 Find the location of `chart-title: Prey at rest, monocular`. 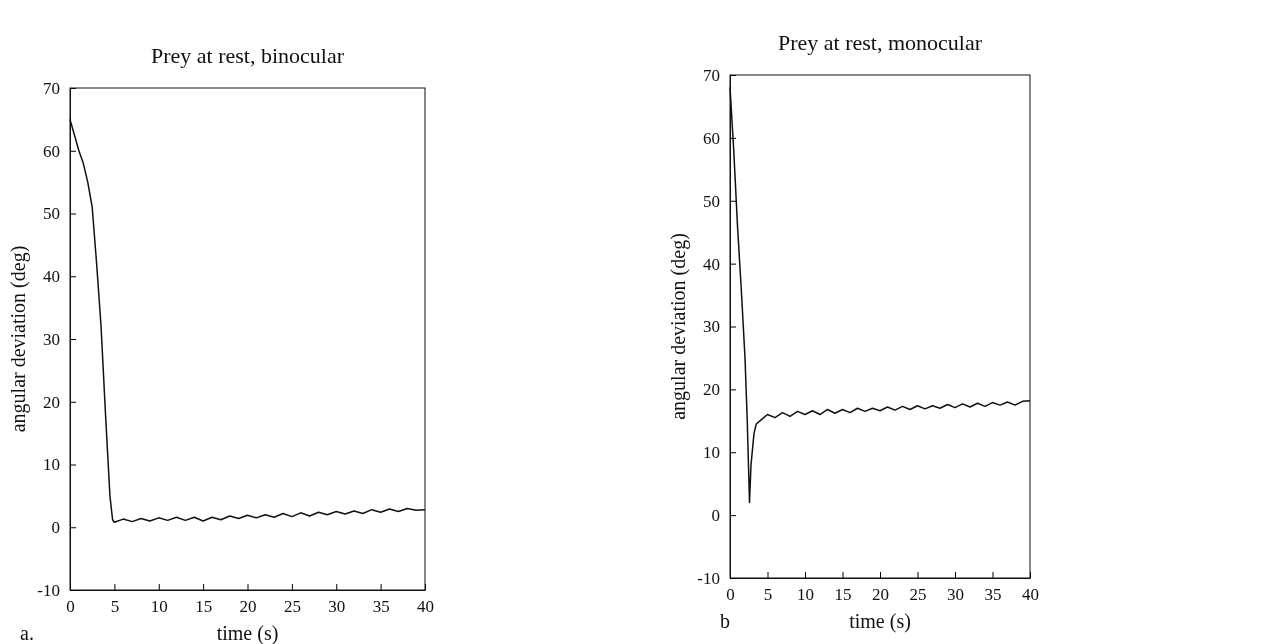

chart-title: Prey at rest, monocular is located at coordinates (880, 42).